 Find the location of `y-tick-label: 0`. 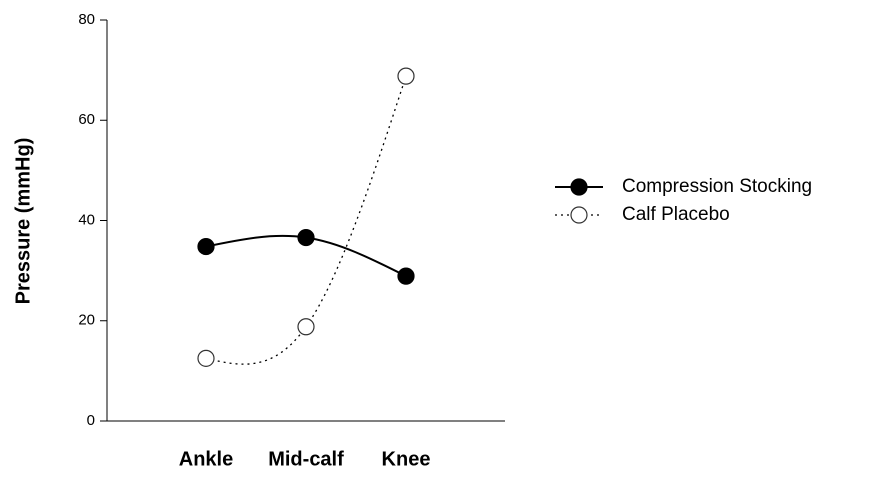

y-tick-label: 0 is located at coordinates (91, 420).